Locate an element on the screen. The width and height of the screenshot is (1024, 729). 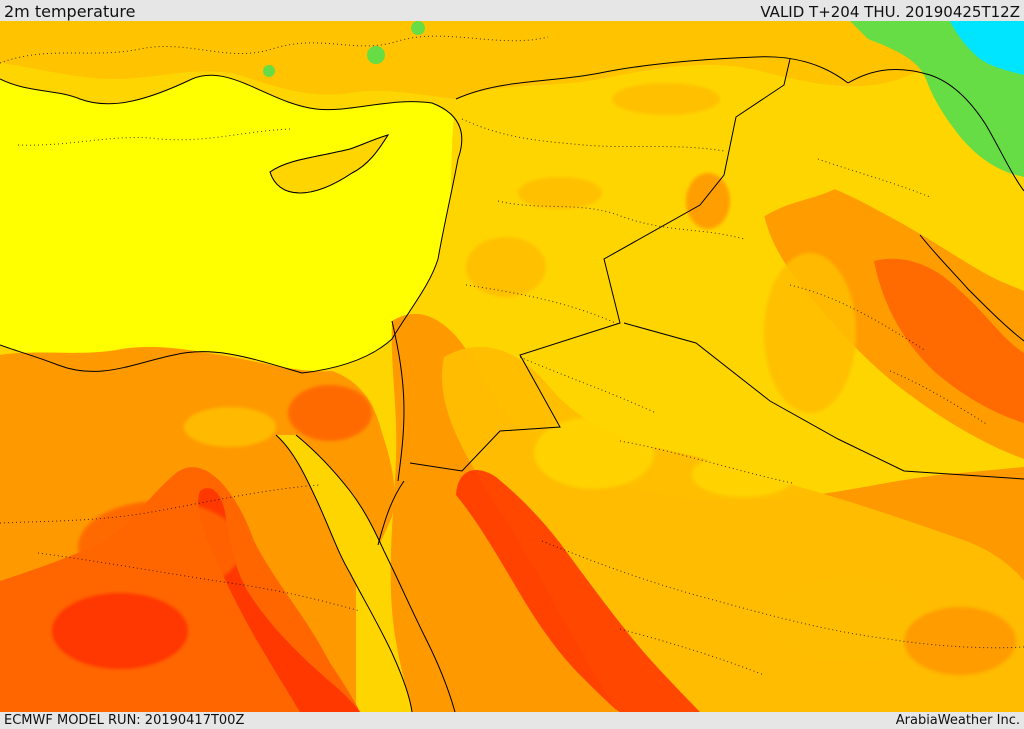
map-credit: ArabiaWeather Inc. is located at coordinates (957, 720).